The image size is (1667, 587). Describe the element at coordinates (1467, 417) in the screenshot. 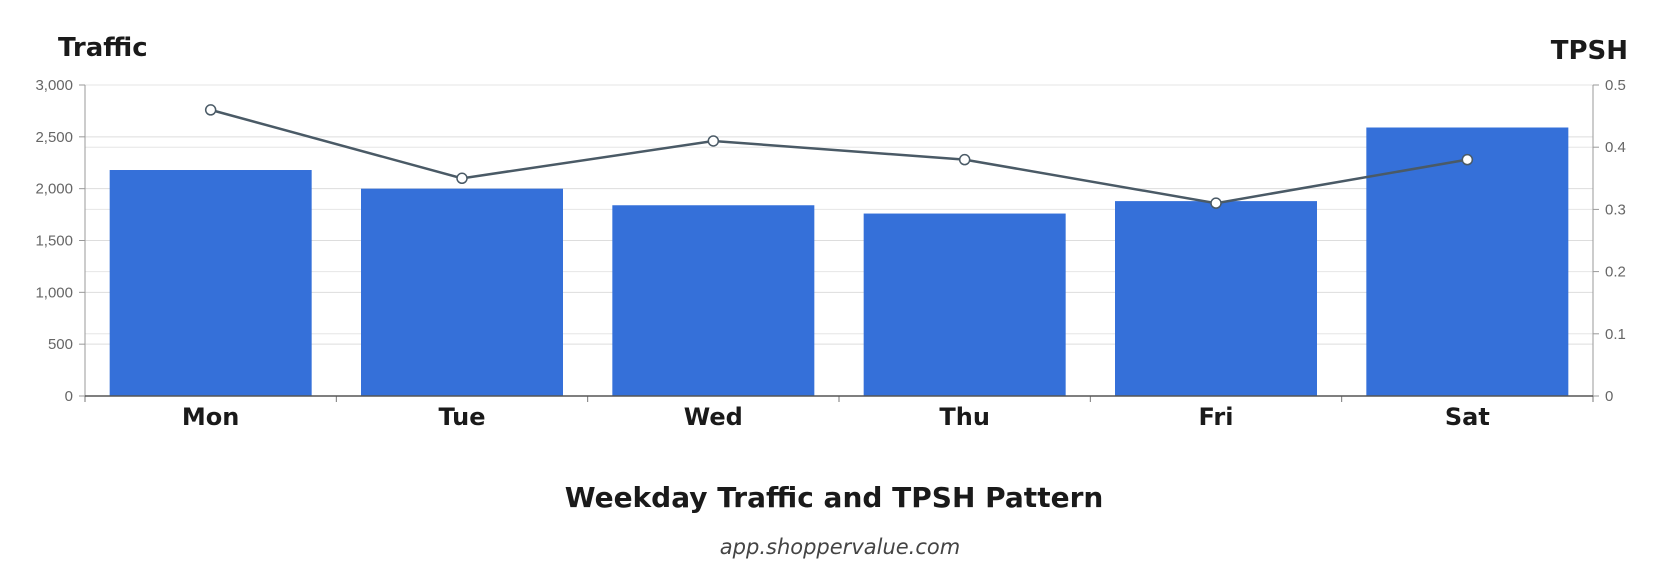

I see `x-category-label: Sat` at that location.